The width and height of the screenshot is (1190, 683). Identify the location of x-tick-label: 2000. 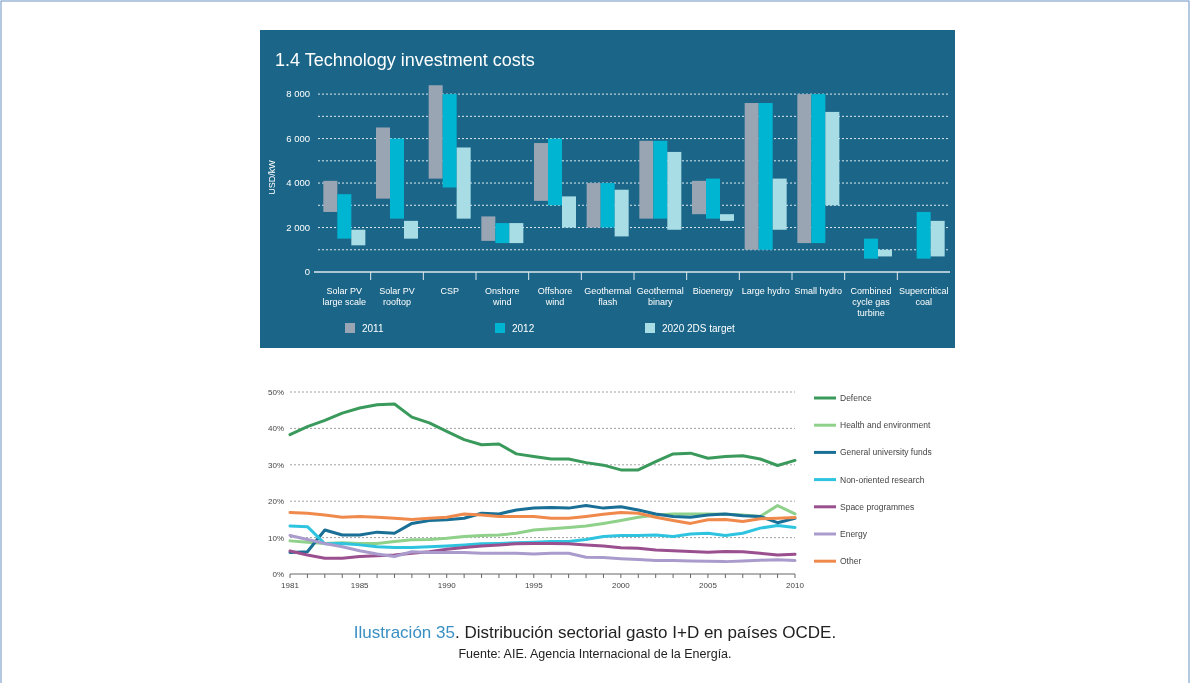
(621, 585).